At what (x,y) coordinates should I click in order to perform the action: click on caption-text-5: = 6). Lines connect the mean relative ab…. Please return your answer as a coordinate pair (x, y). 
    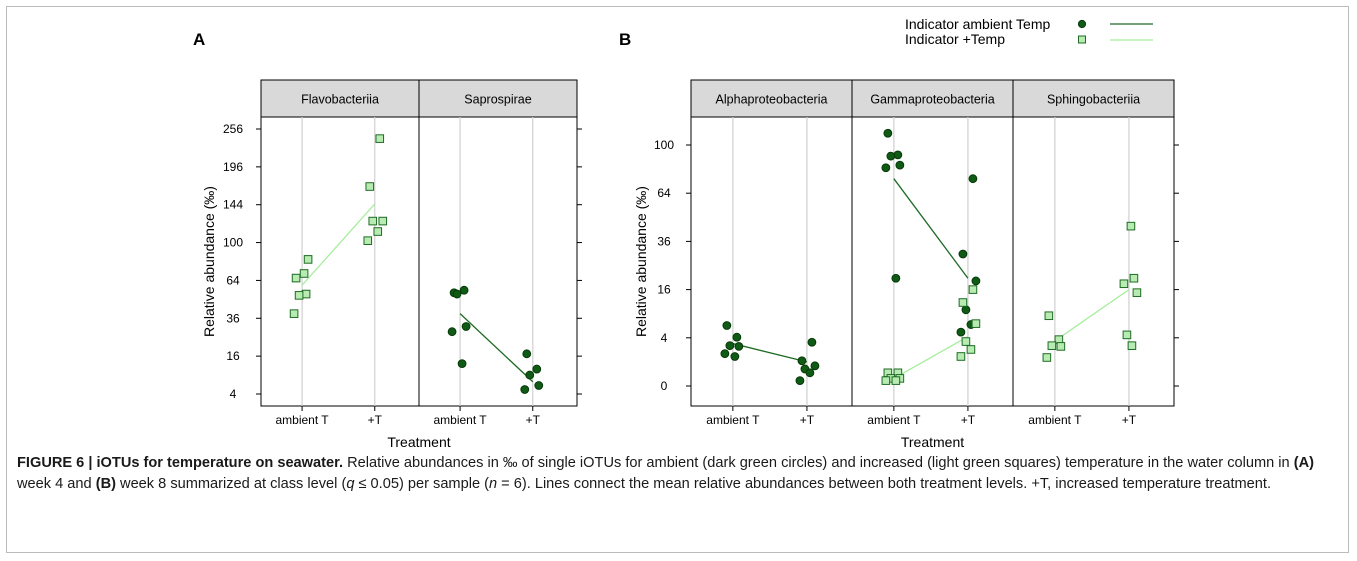
    Looking at the image, I should click on (884, 484).